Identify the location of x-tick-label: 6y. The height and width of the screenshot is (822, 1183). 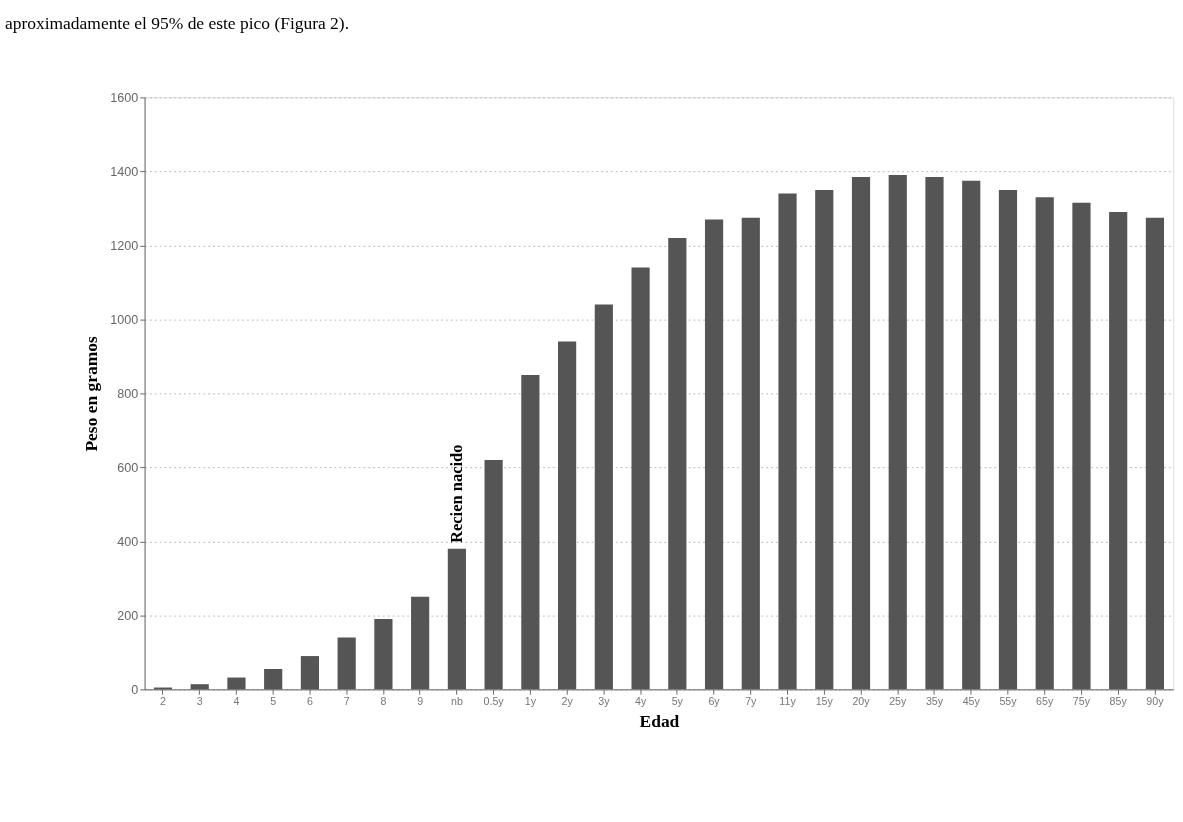
(714, 701).